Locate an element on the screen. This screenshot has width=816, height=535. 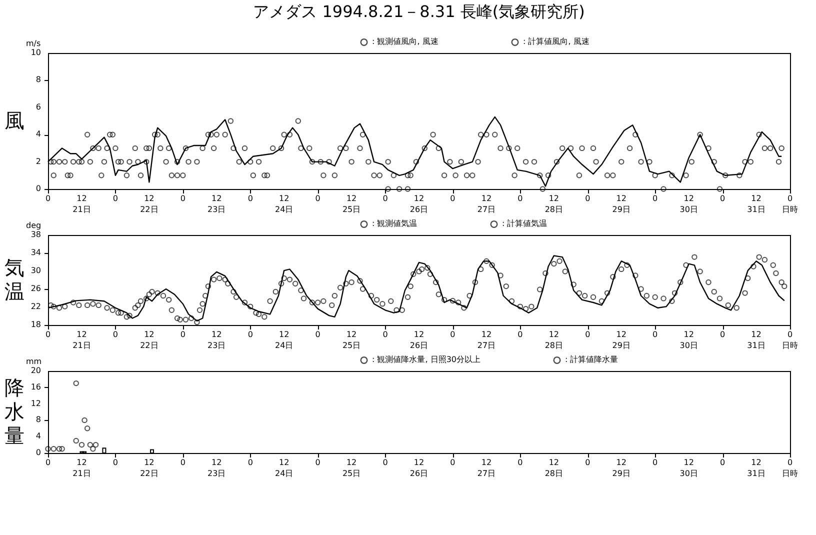
y-tick-label: 2 is located at coordinates (38, 161).